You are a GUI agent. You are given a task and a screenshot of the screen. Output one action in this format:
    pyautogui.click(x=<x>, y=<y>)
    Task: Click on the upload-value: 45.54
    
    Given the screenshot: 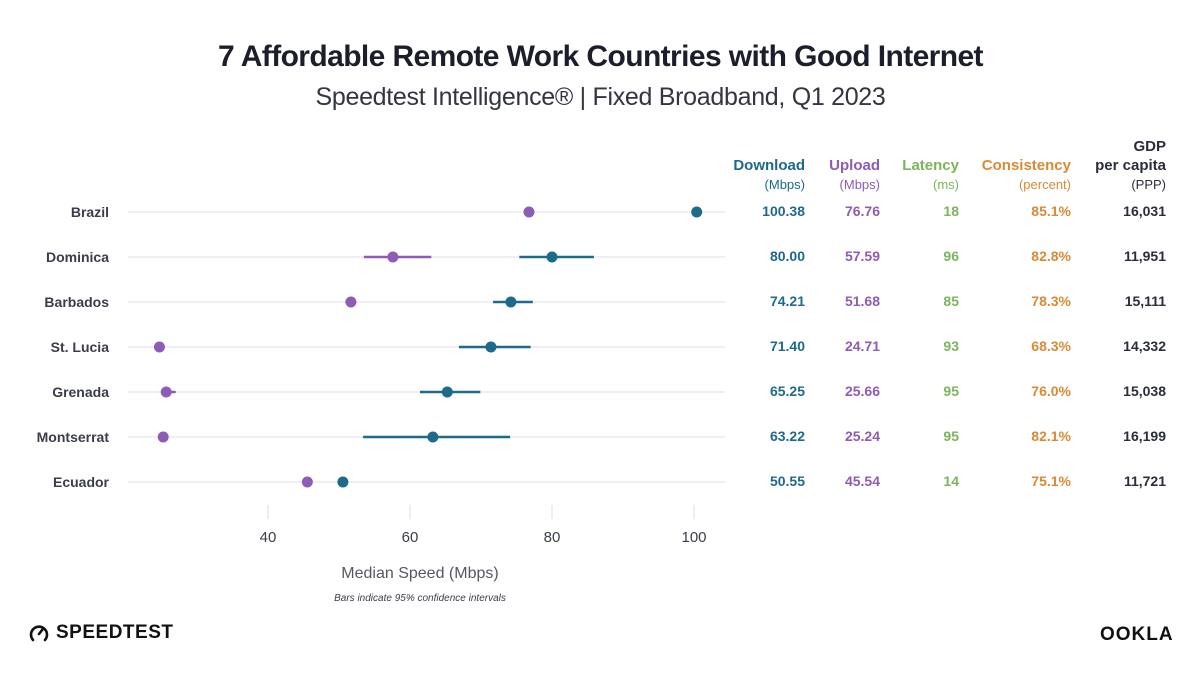 What is the action you would take?
    pyautogui.click(x=862, y=481)
    